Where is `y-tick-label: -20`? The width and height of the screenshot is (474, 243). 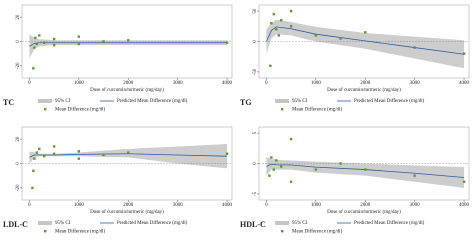
y-tick-label: -20 is located at coordinates (18, 187).